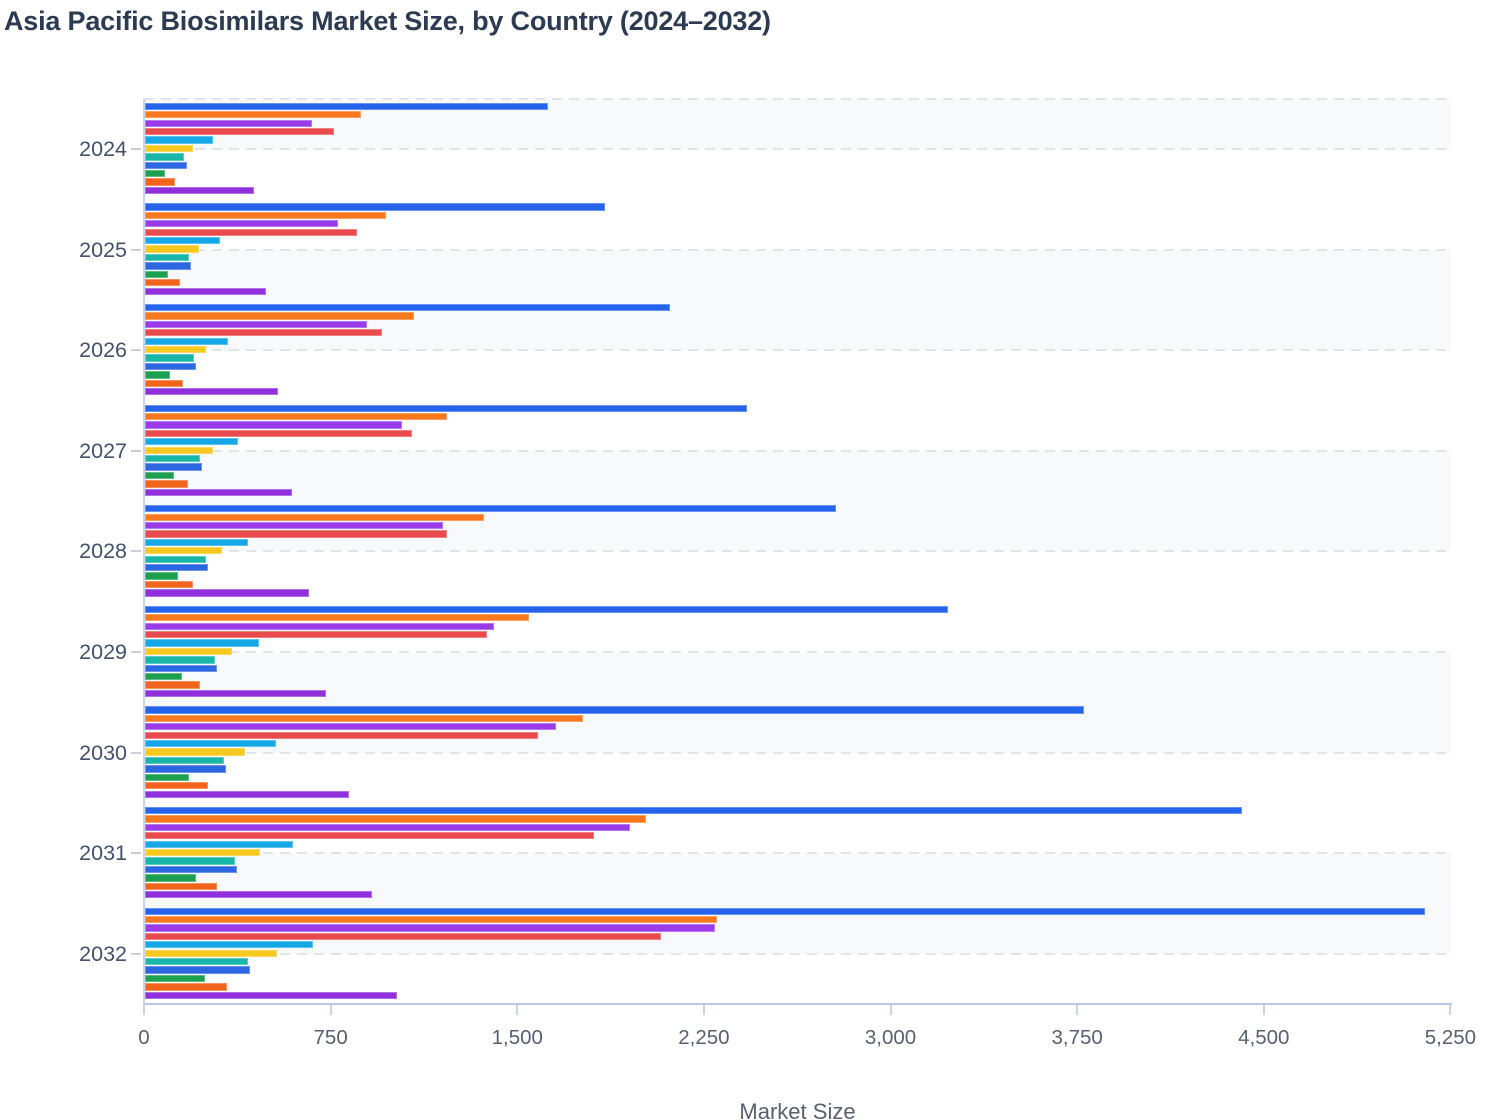  What do you see at coordinates (159, 475) in the screenshot?
I see `bar-series-09-green-2027` at bounding box center [159, 475].